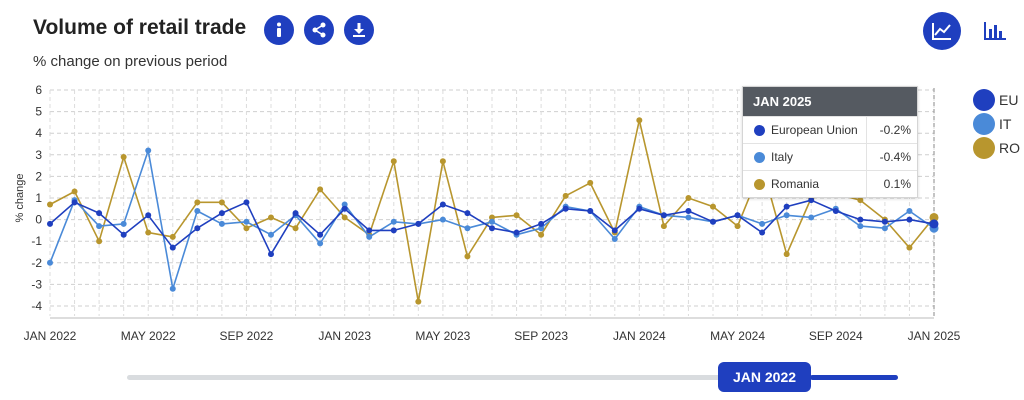 The width and height of the screenshot is (1024, 400). Describe the element at coordinates (737, 336) in the screenshot. I see `x-tick-label: MAY 2024` at that location.